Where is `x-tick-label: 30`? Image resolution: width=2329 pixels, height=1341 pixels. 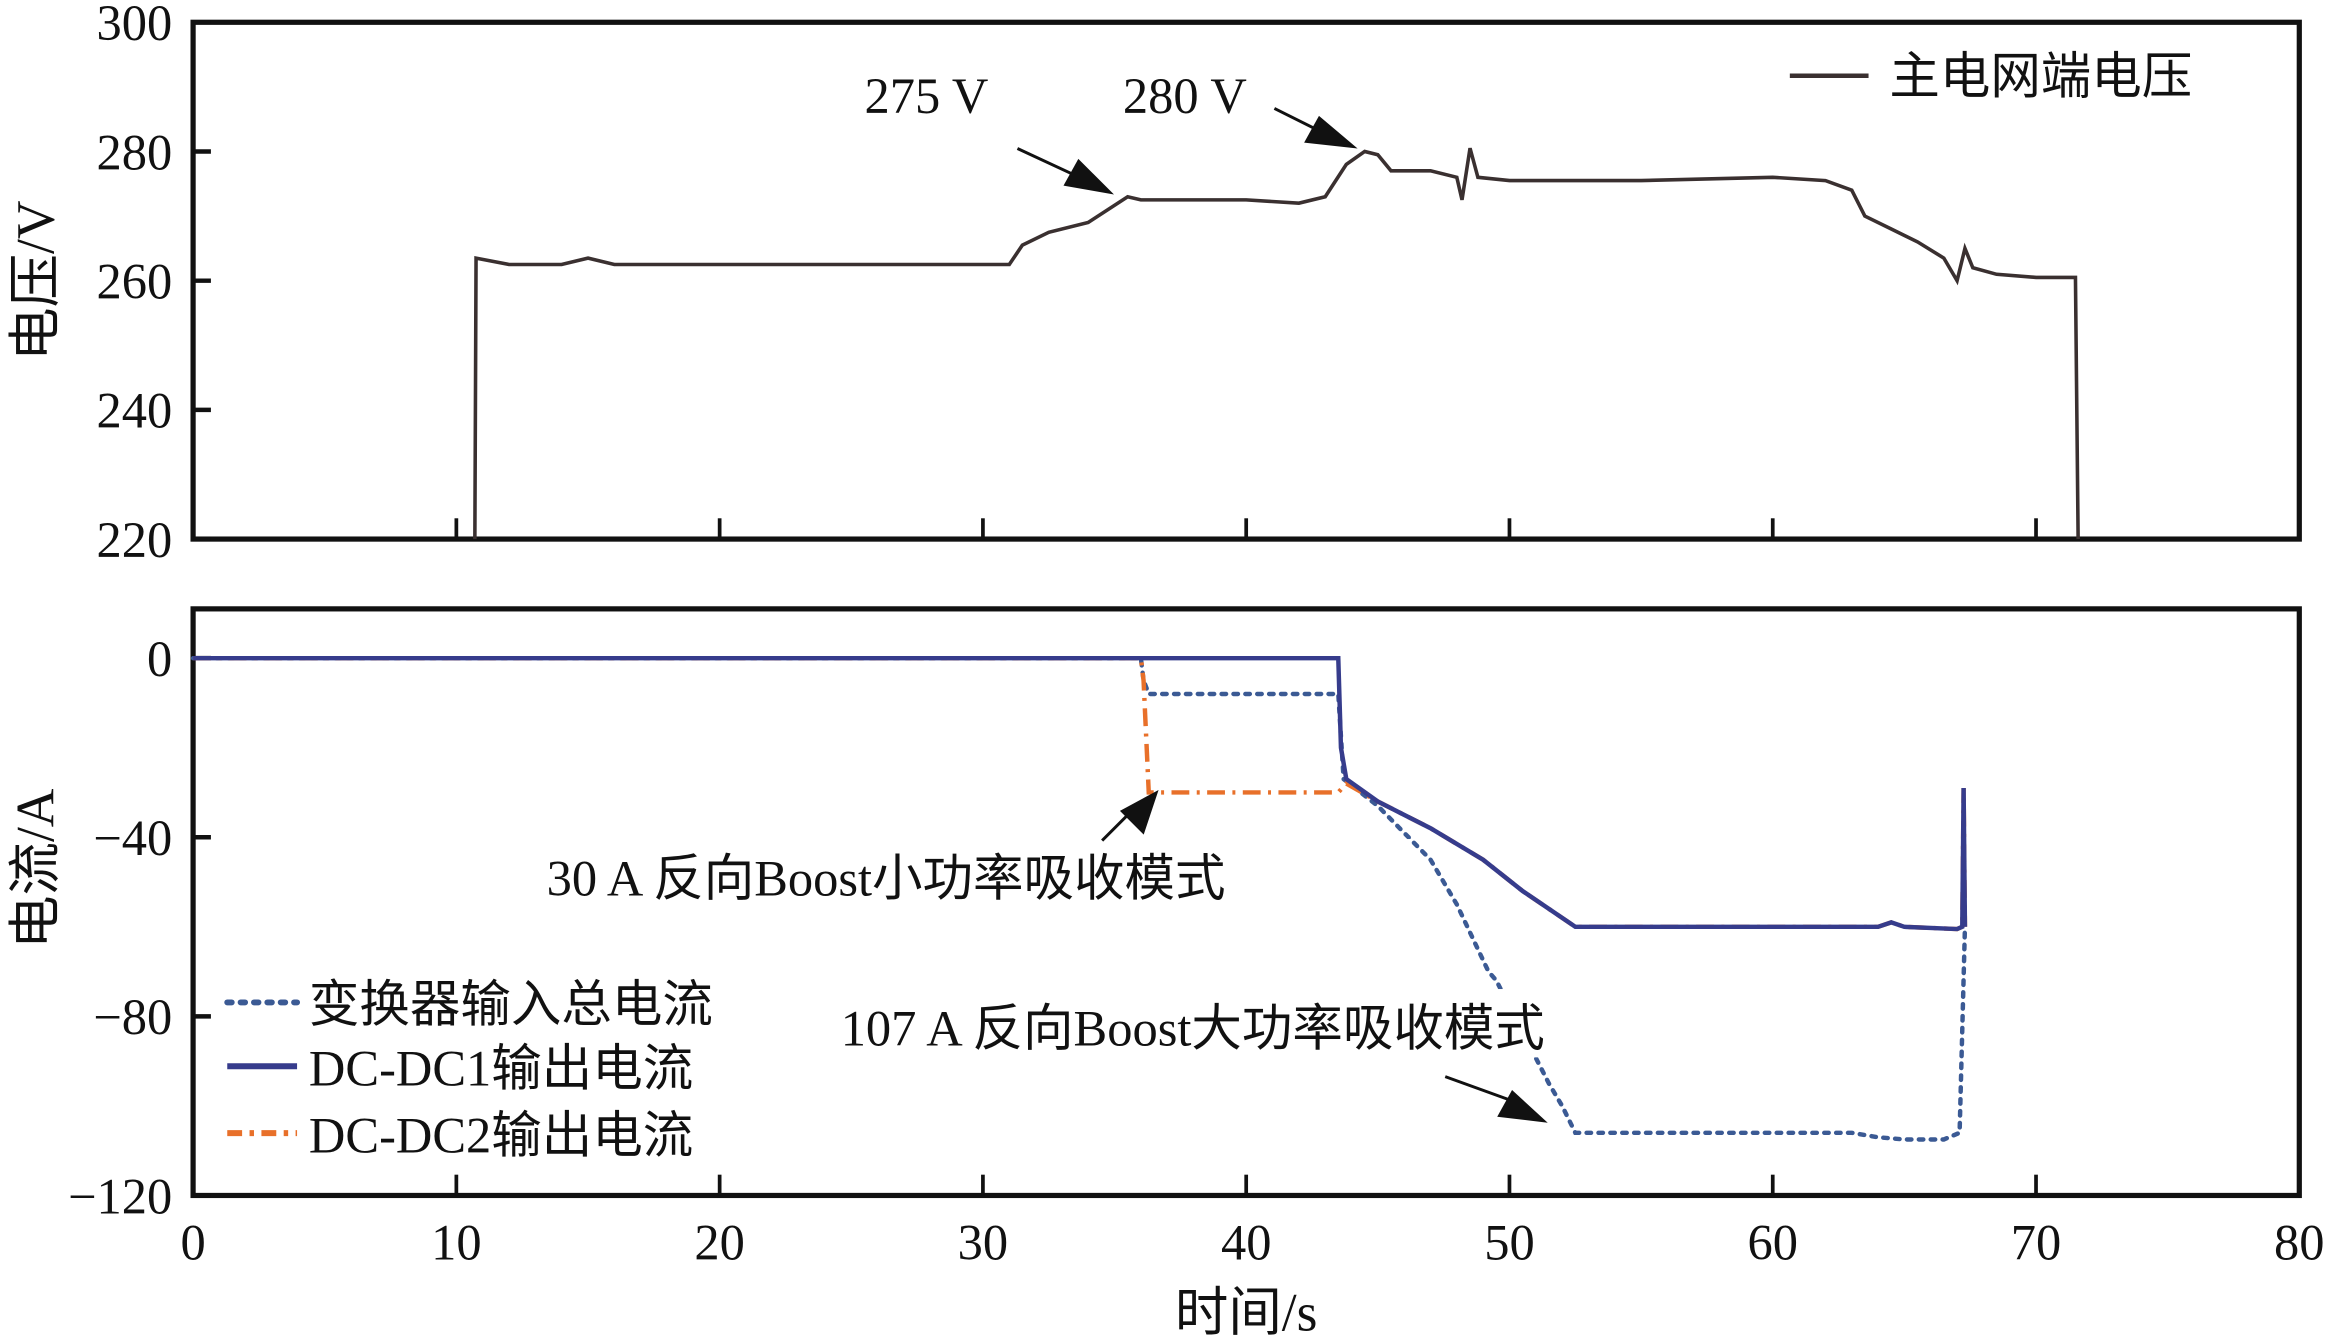 x-tick-label: 30 is located at coordinates (983, 1242).